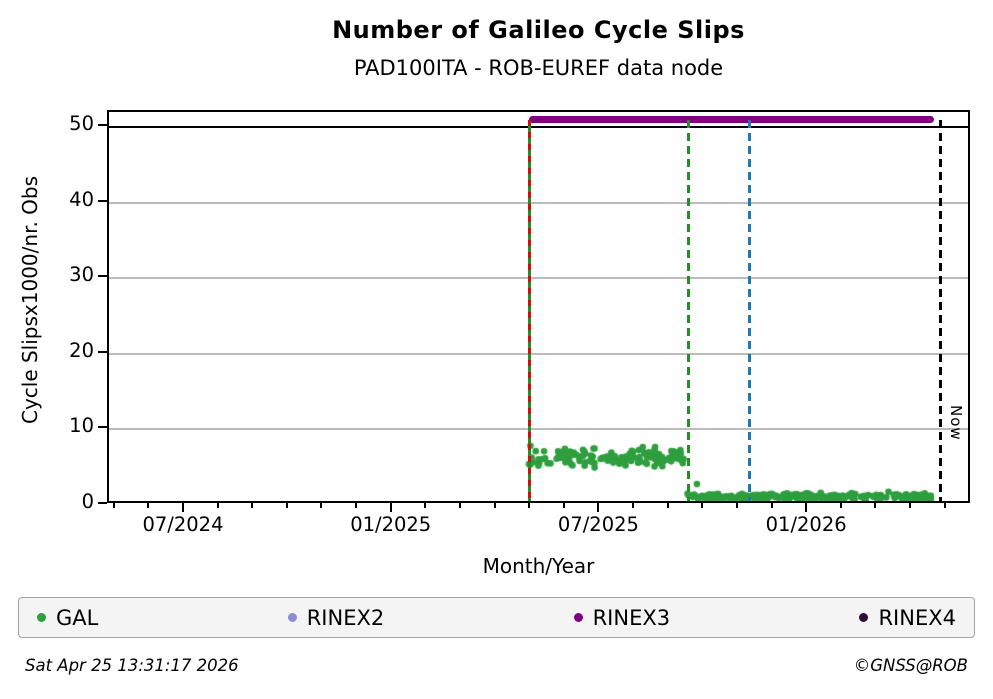 The height and width of the screenshot is (699, 993). Describe the element at coordinates (345, 617) in the screenshot. I see `legend-label-rinex2: RINEX2` at that location.